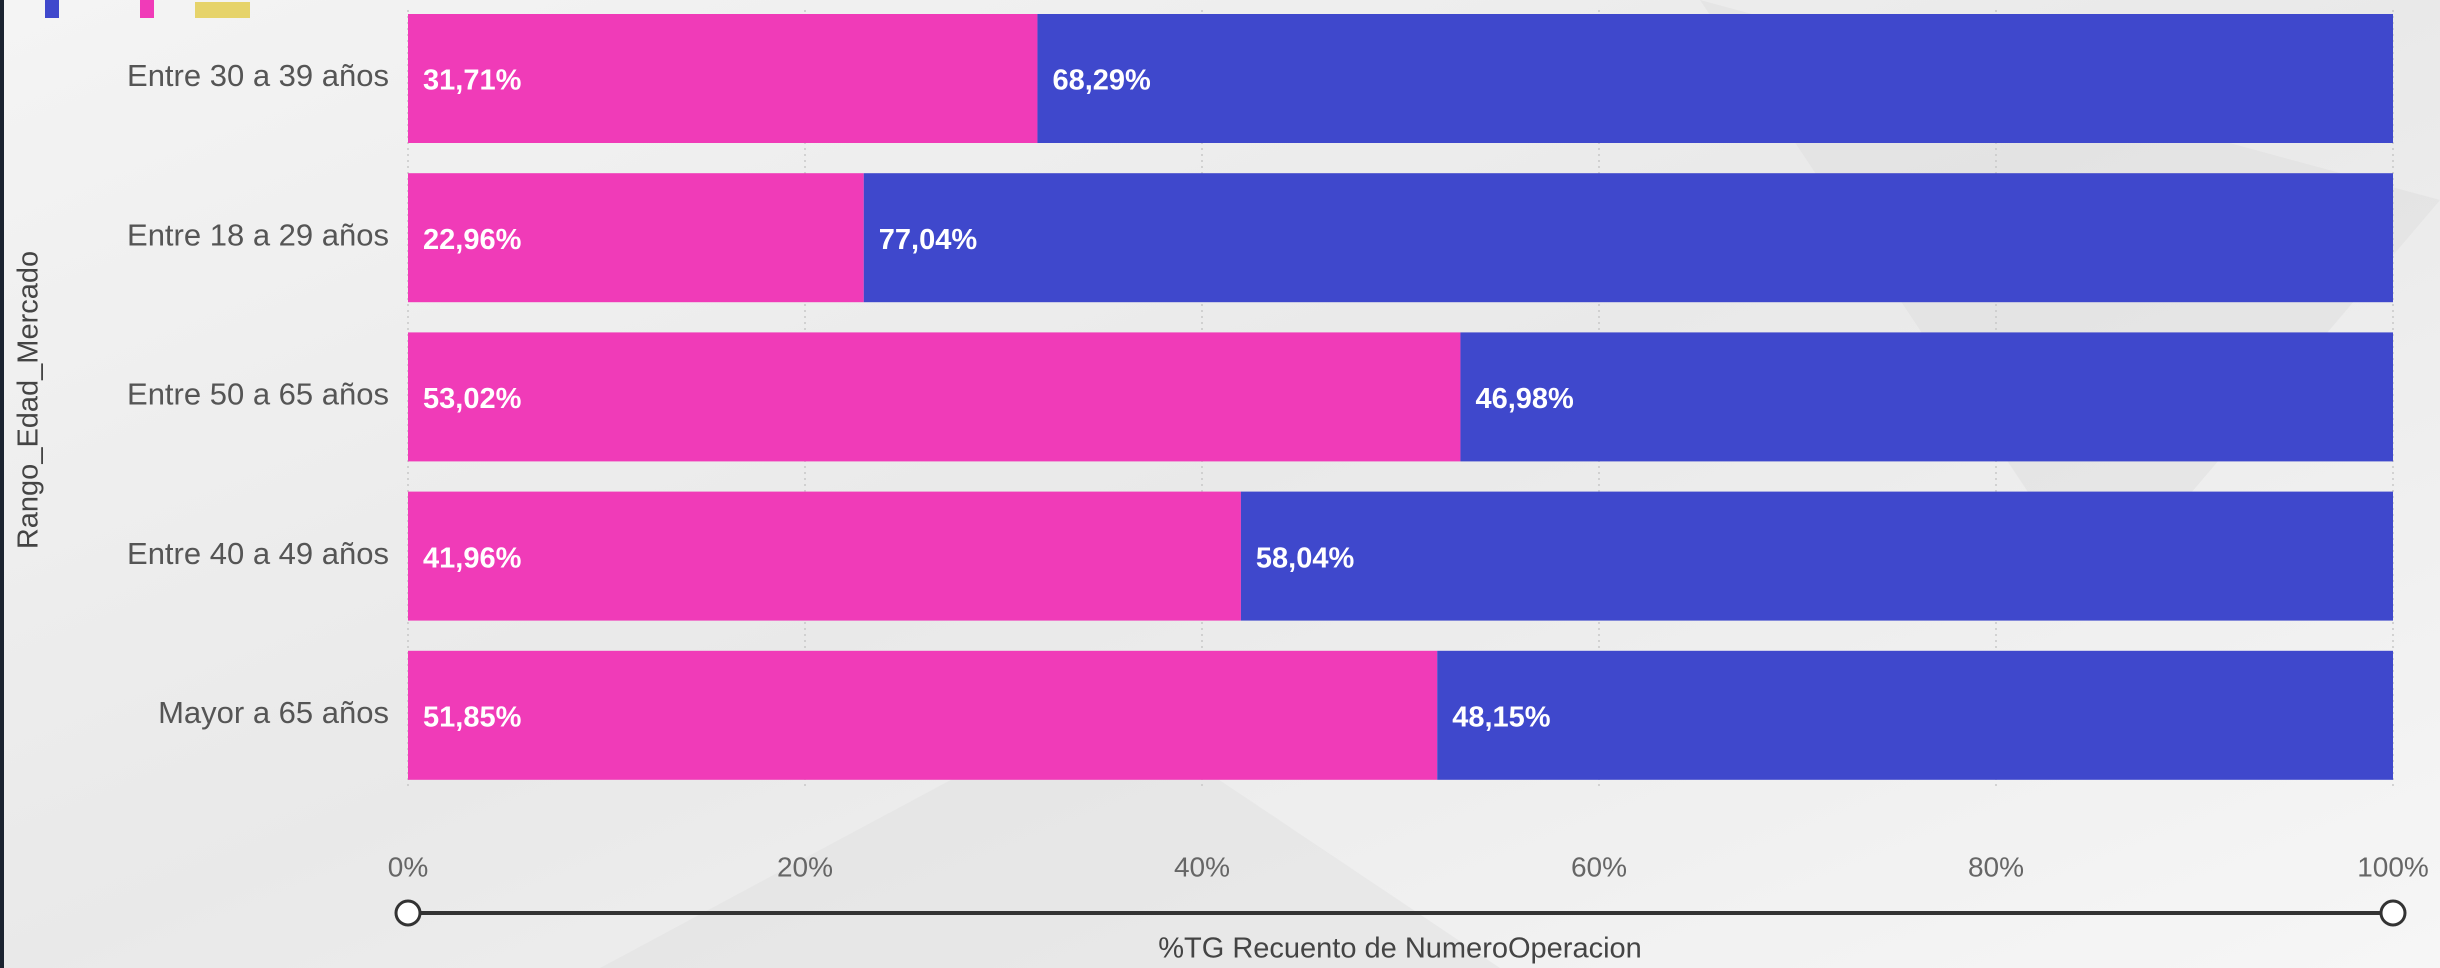 The width and height of the screenshot is (2440, 968). I want to click on y-tick-label: Entre 30 a 39 años, so click(258, 75).